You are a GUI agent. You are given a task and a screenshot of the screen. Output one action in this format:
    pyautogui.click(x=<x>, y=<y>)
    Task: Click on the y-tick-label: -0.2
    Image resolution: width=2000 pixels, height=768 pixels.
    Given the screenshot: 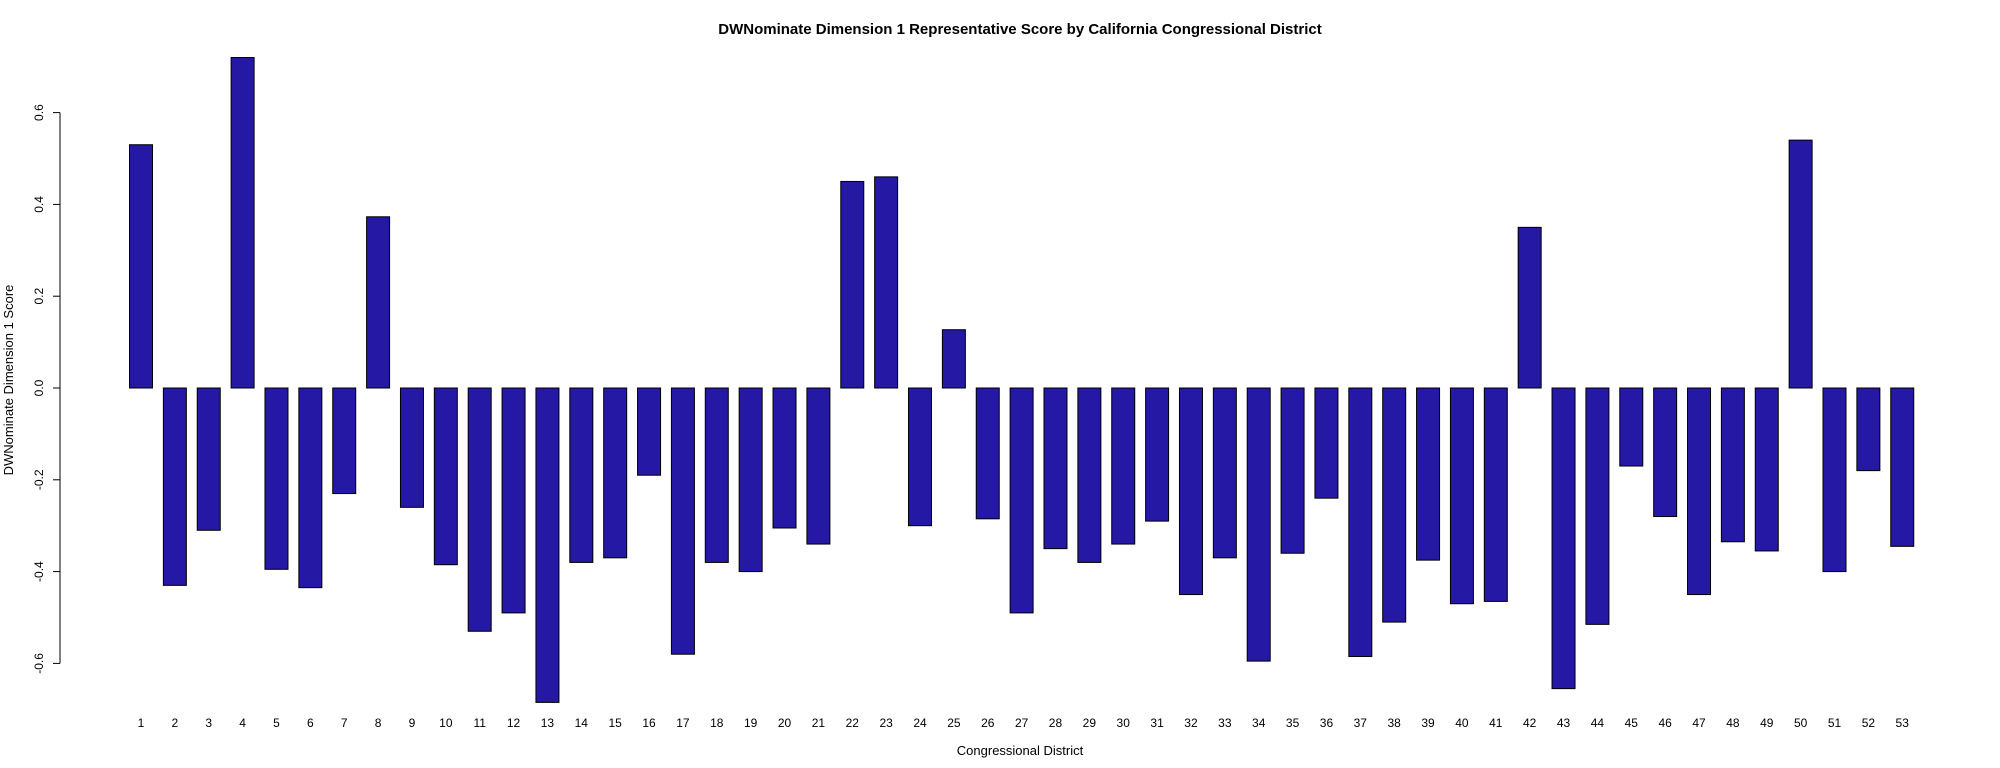 What is the action you would take?
    pyautogui.click(x=39, y=479)
    